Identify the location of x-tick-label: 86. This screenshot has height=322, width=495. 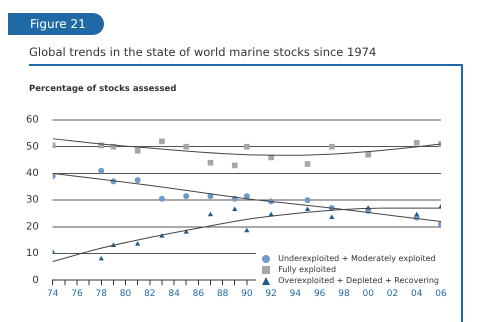
(198, 293).